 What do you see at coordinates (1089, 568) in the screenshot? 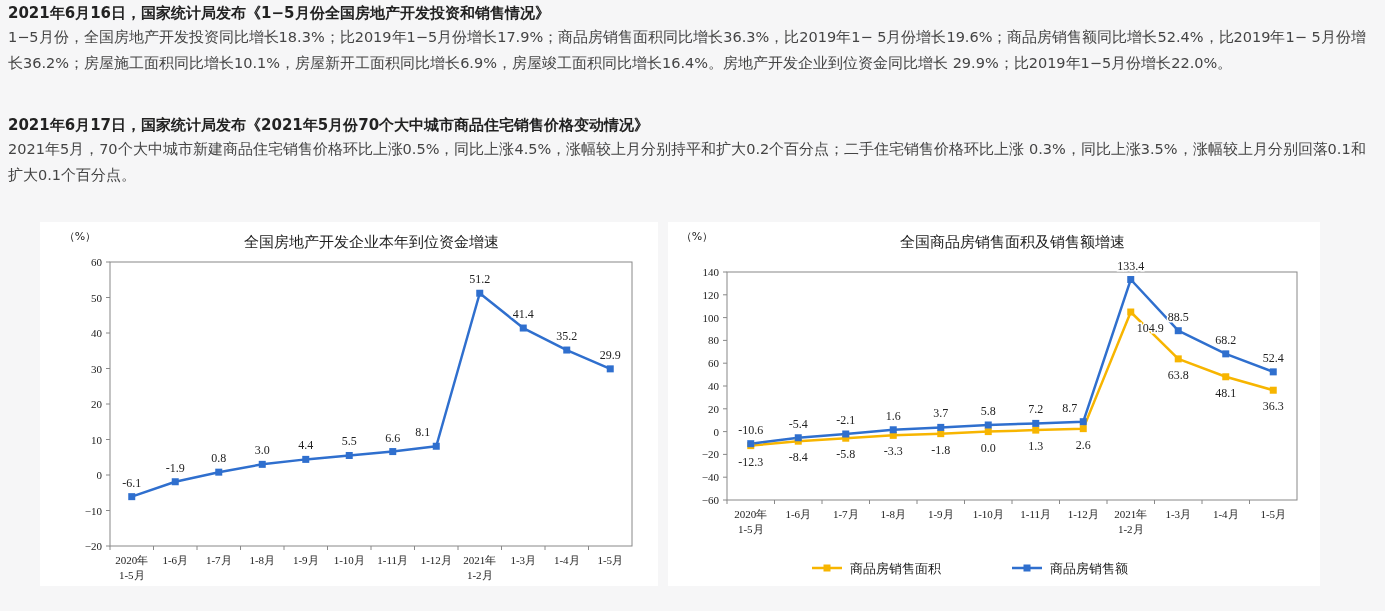
I see `legend-label: 商品房销售额` at bounding box center [1089, 568].